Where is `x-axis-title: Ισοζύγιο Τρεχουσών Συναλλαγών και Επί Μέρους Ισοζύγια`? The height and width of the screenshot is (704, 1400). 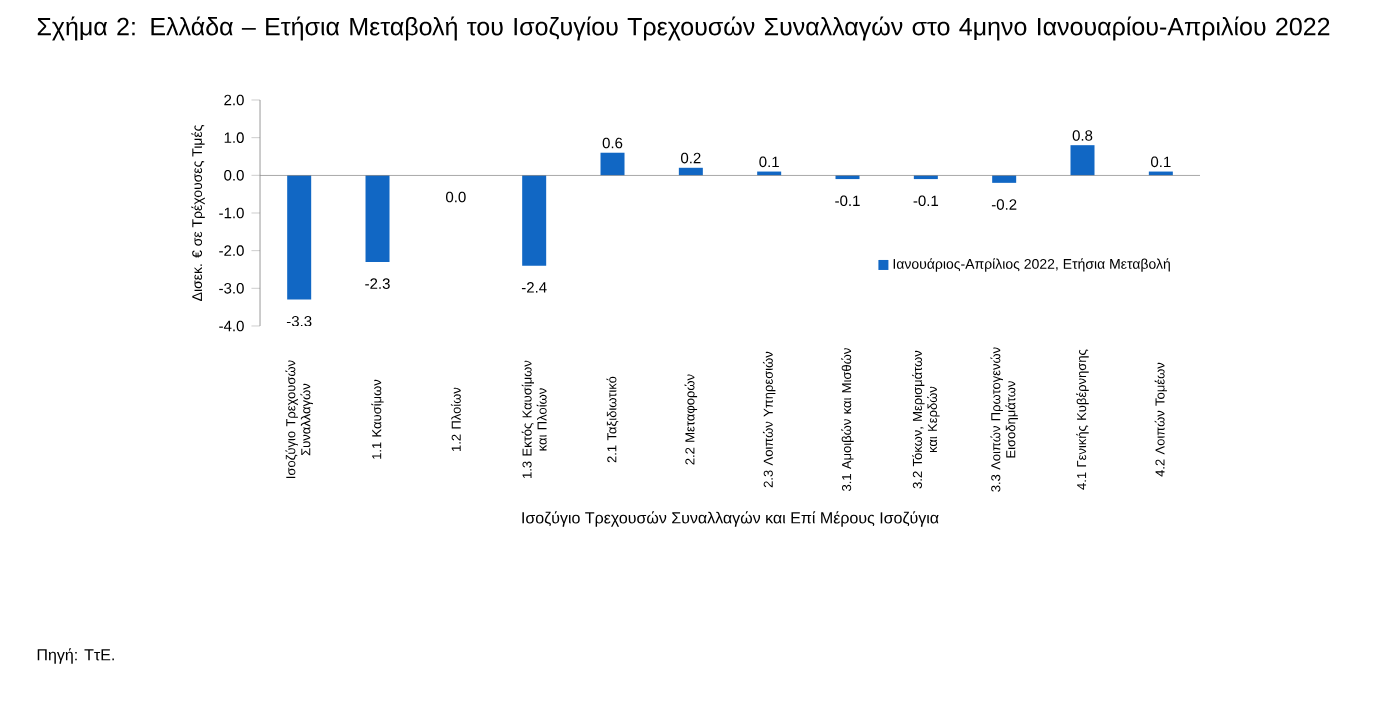
x-axis-title: Ισοζύγιο Τρεχουσών Συναλλαγών και Επί Μέρους Ισοζύγια is located at coordinates (730, 519).